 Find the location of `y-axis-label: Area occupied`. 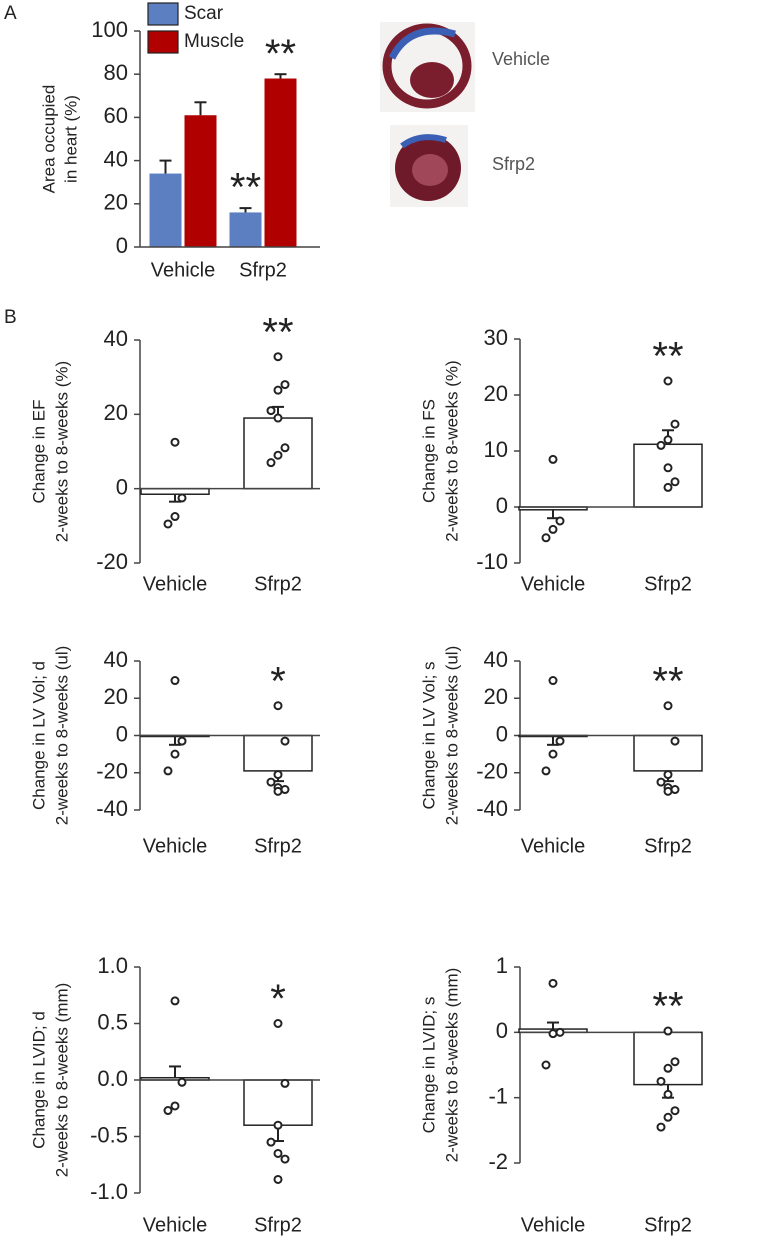

y-axis-label: Area occupied is located at coordinates (48, 139).